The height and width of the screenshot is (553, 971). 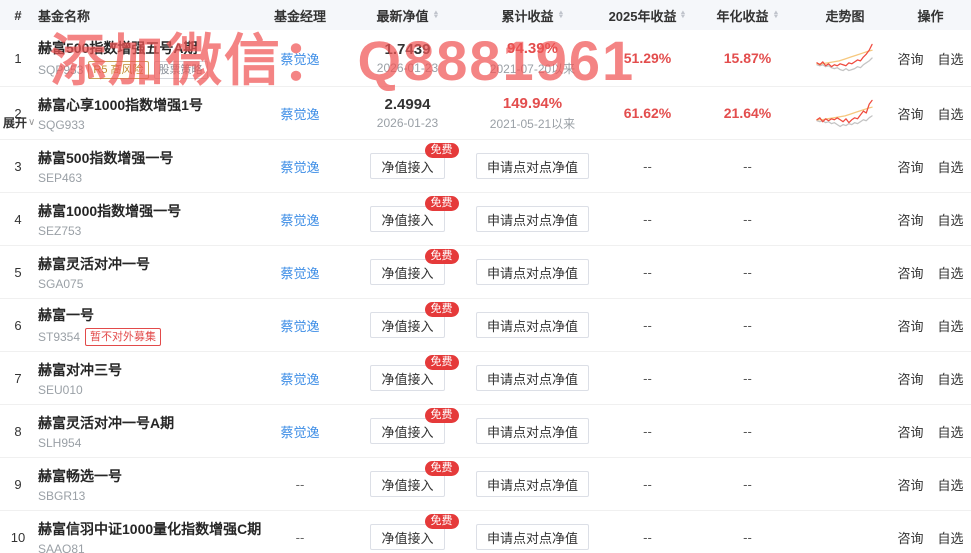 What do you see at coordinates (106, 422) in the screenshot?
I see `fund-name-link: 赫富灵活对冲一号A期` at bounding box center [106, 422].